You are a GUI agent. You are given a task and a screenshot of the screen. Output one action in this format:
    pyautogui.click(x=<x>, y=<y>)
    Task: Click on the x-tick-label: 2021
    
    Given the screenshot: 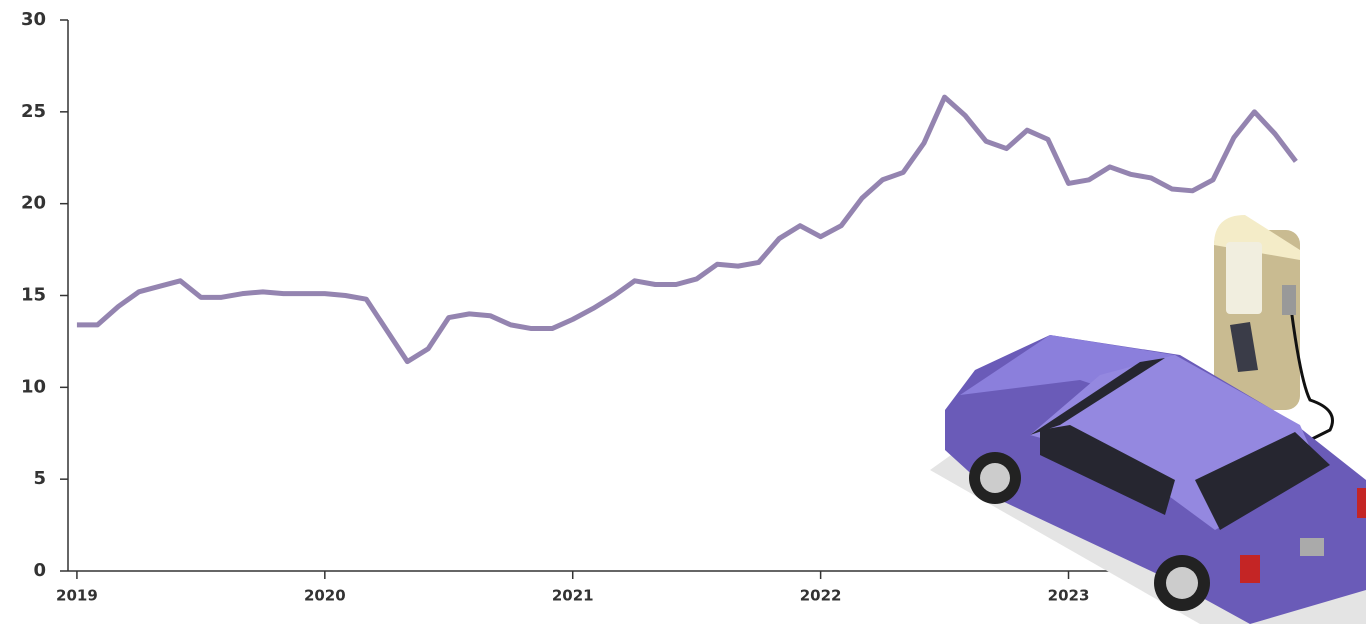 What is the action you would take?
    pyautogui.click(x=573, y=596)
    